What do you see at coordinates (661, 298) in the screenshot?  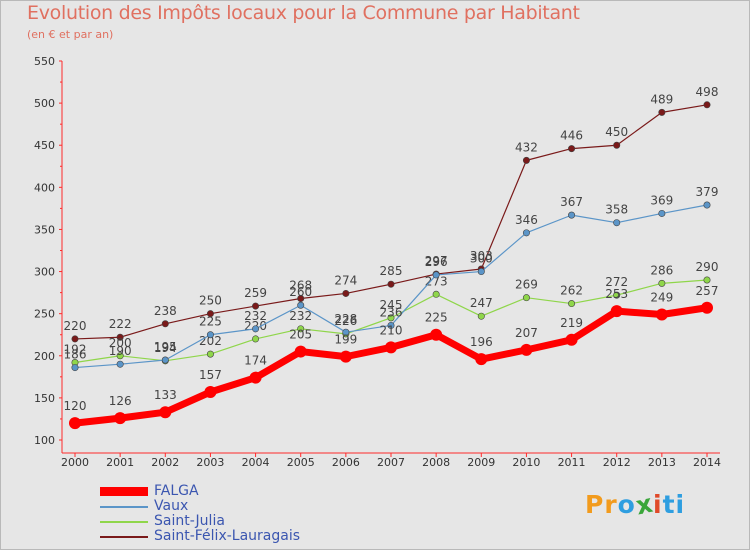 I see `data-label: 249` at bounding box center [661, 298].